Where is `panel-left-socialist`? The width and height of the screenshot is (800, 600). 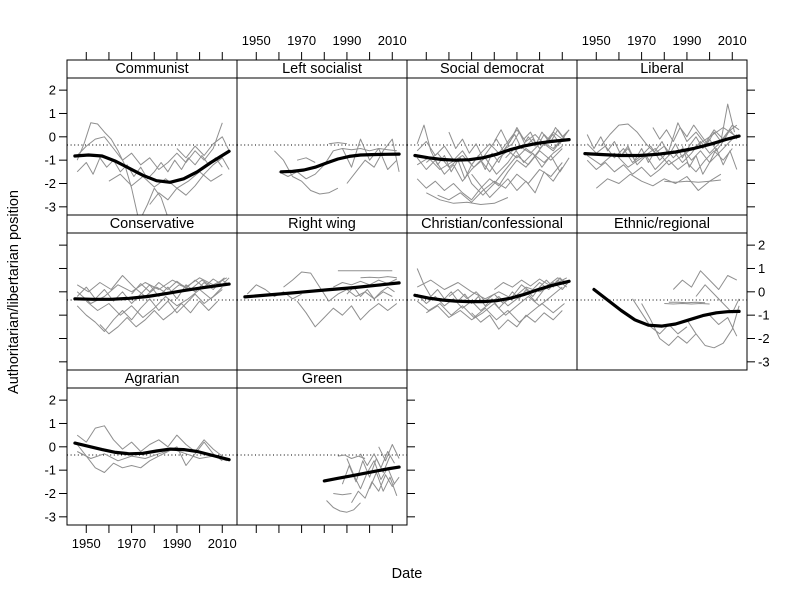
panel-left-socialist is located at coordinates (322, 166).